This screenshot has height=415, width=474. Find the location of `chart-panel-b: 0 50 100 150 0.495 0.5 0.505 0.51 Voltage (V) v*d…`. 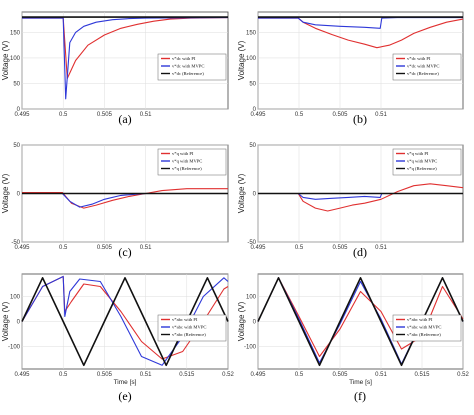

chart-panel-b: 0 50 100 150 0.495 0.5 0.505 0.51 Voltage (V) v*d… is located at coordinates (350, 64).